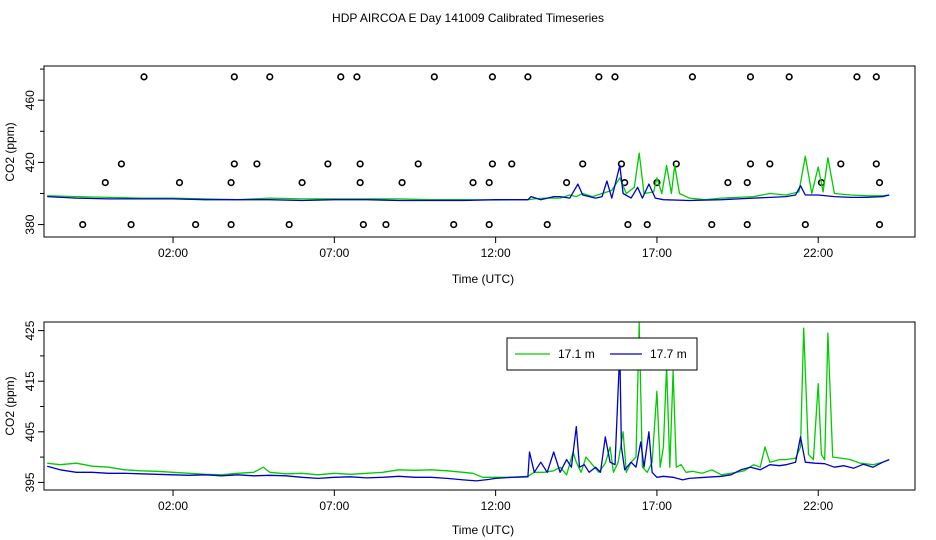  What do you see at coordinates (30, 482) in the screenshot?
I see `y-tick-label: 395` at bounding box center [30, 482].